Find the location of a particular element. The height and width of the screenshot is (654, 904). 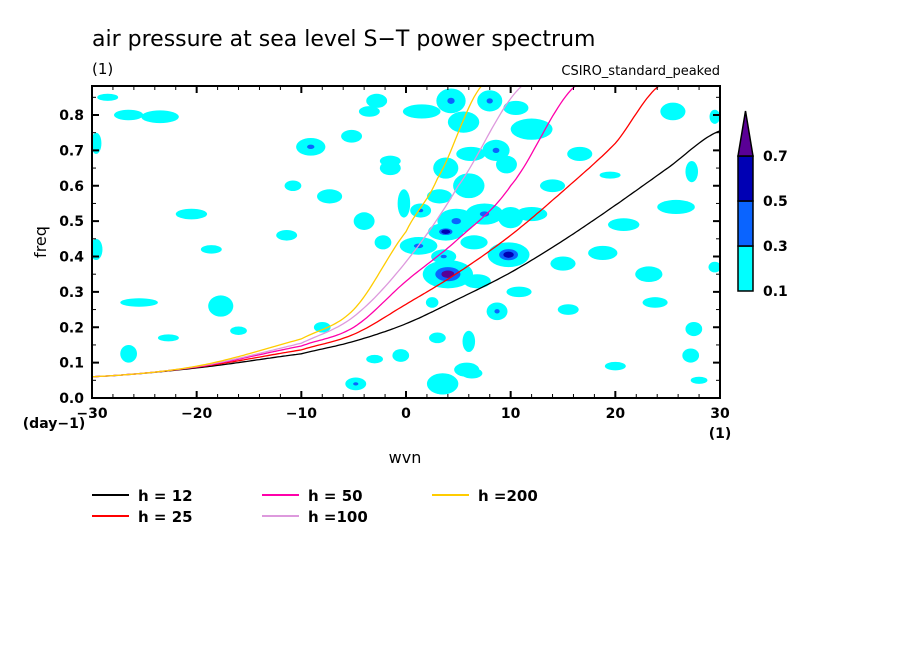

y-tick-label: 0.0 is located at coordinates (71, 399).